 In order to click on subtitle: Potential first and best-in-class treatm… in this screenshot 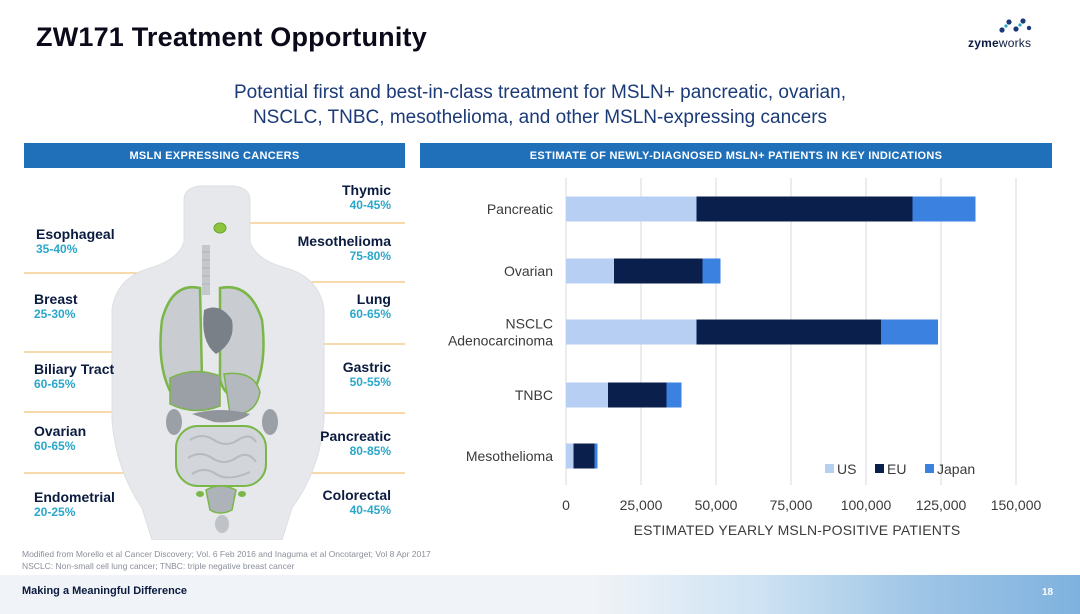, I will do `click(540, 105)`.